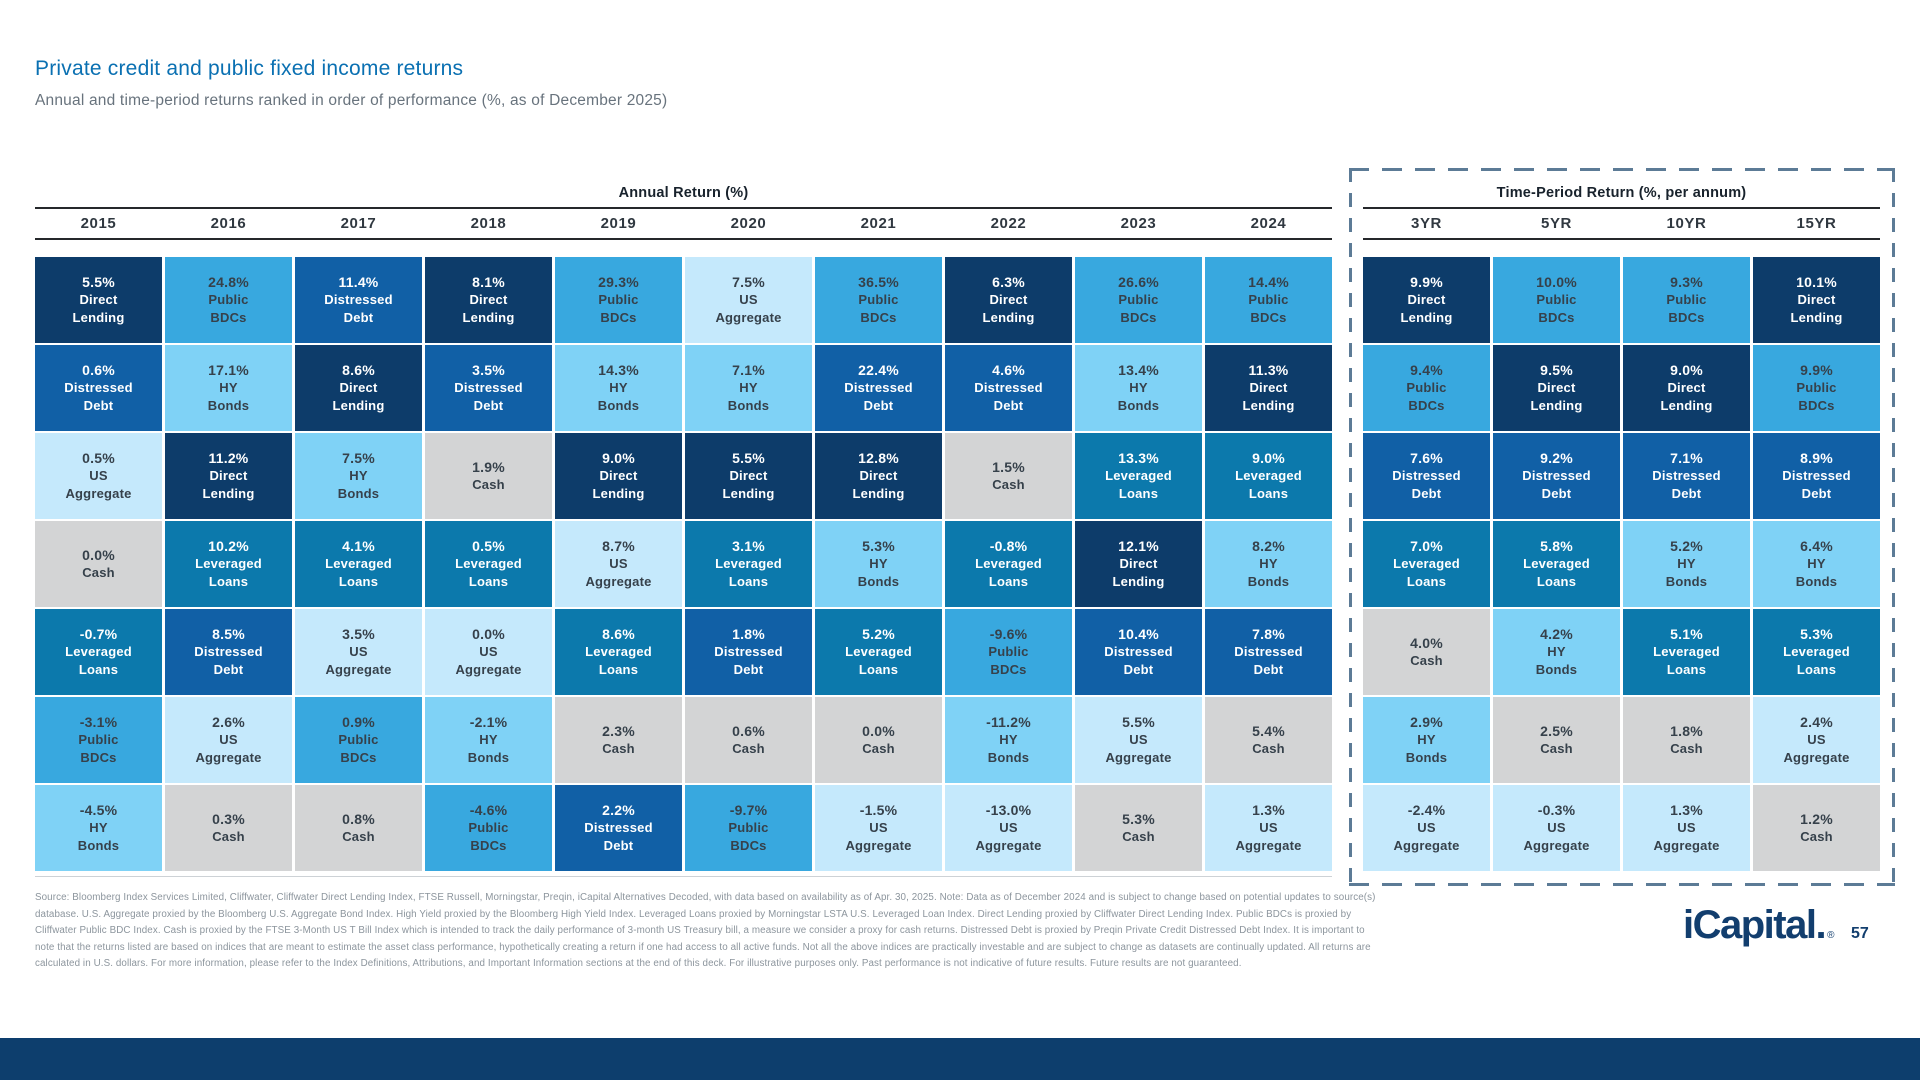  Describe the element at coordinates (1556, 731) in the screenshot. I see `return-value: 2.5%` at that location.